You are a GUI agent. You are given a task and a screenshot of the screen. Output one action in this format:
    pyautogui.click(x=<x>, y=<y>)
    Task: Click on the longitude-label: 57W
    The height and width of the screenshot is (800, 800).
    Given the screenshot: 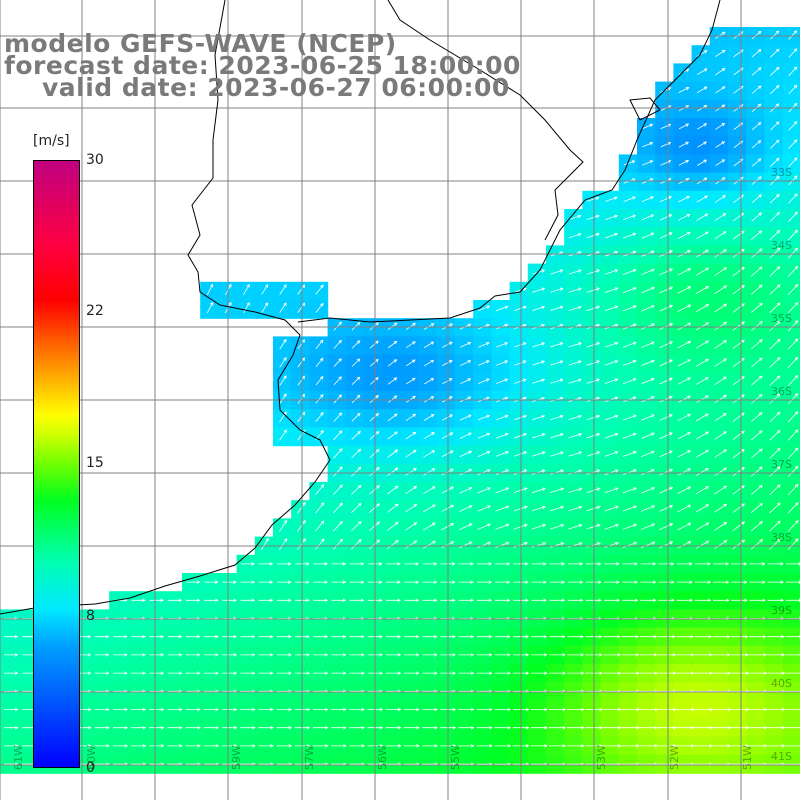 What is the action you would take?
    pyautogui.click(x=309, y=757)
    